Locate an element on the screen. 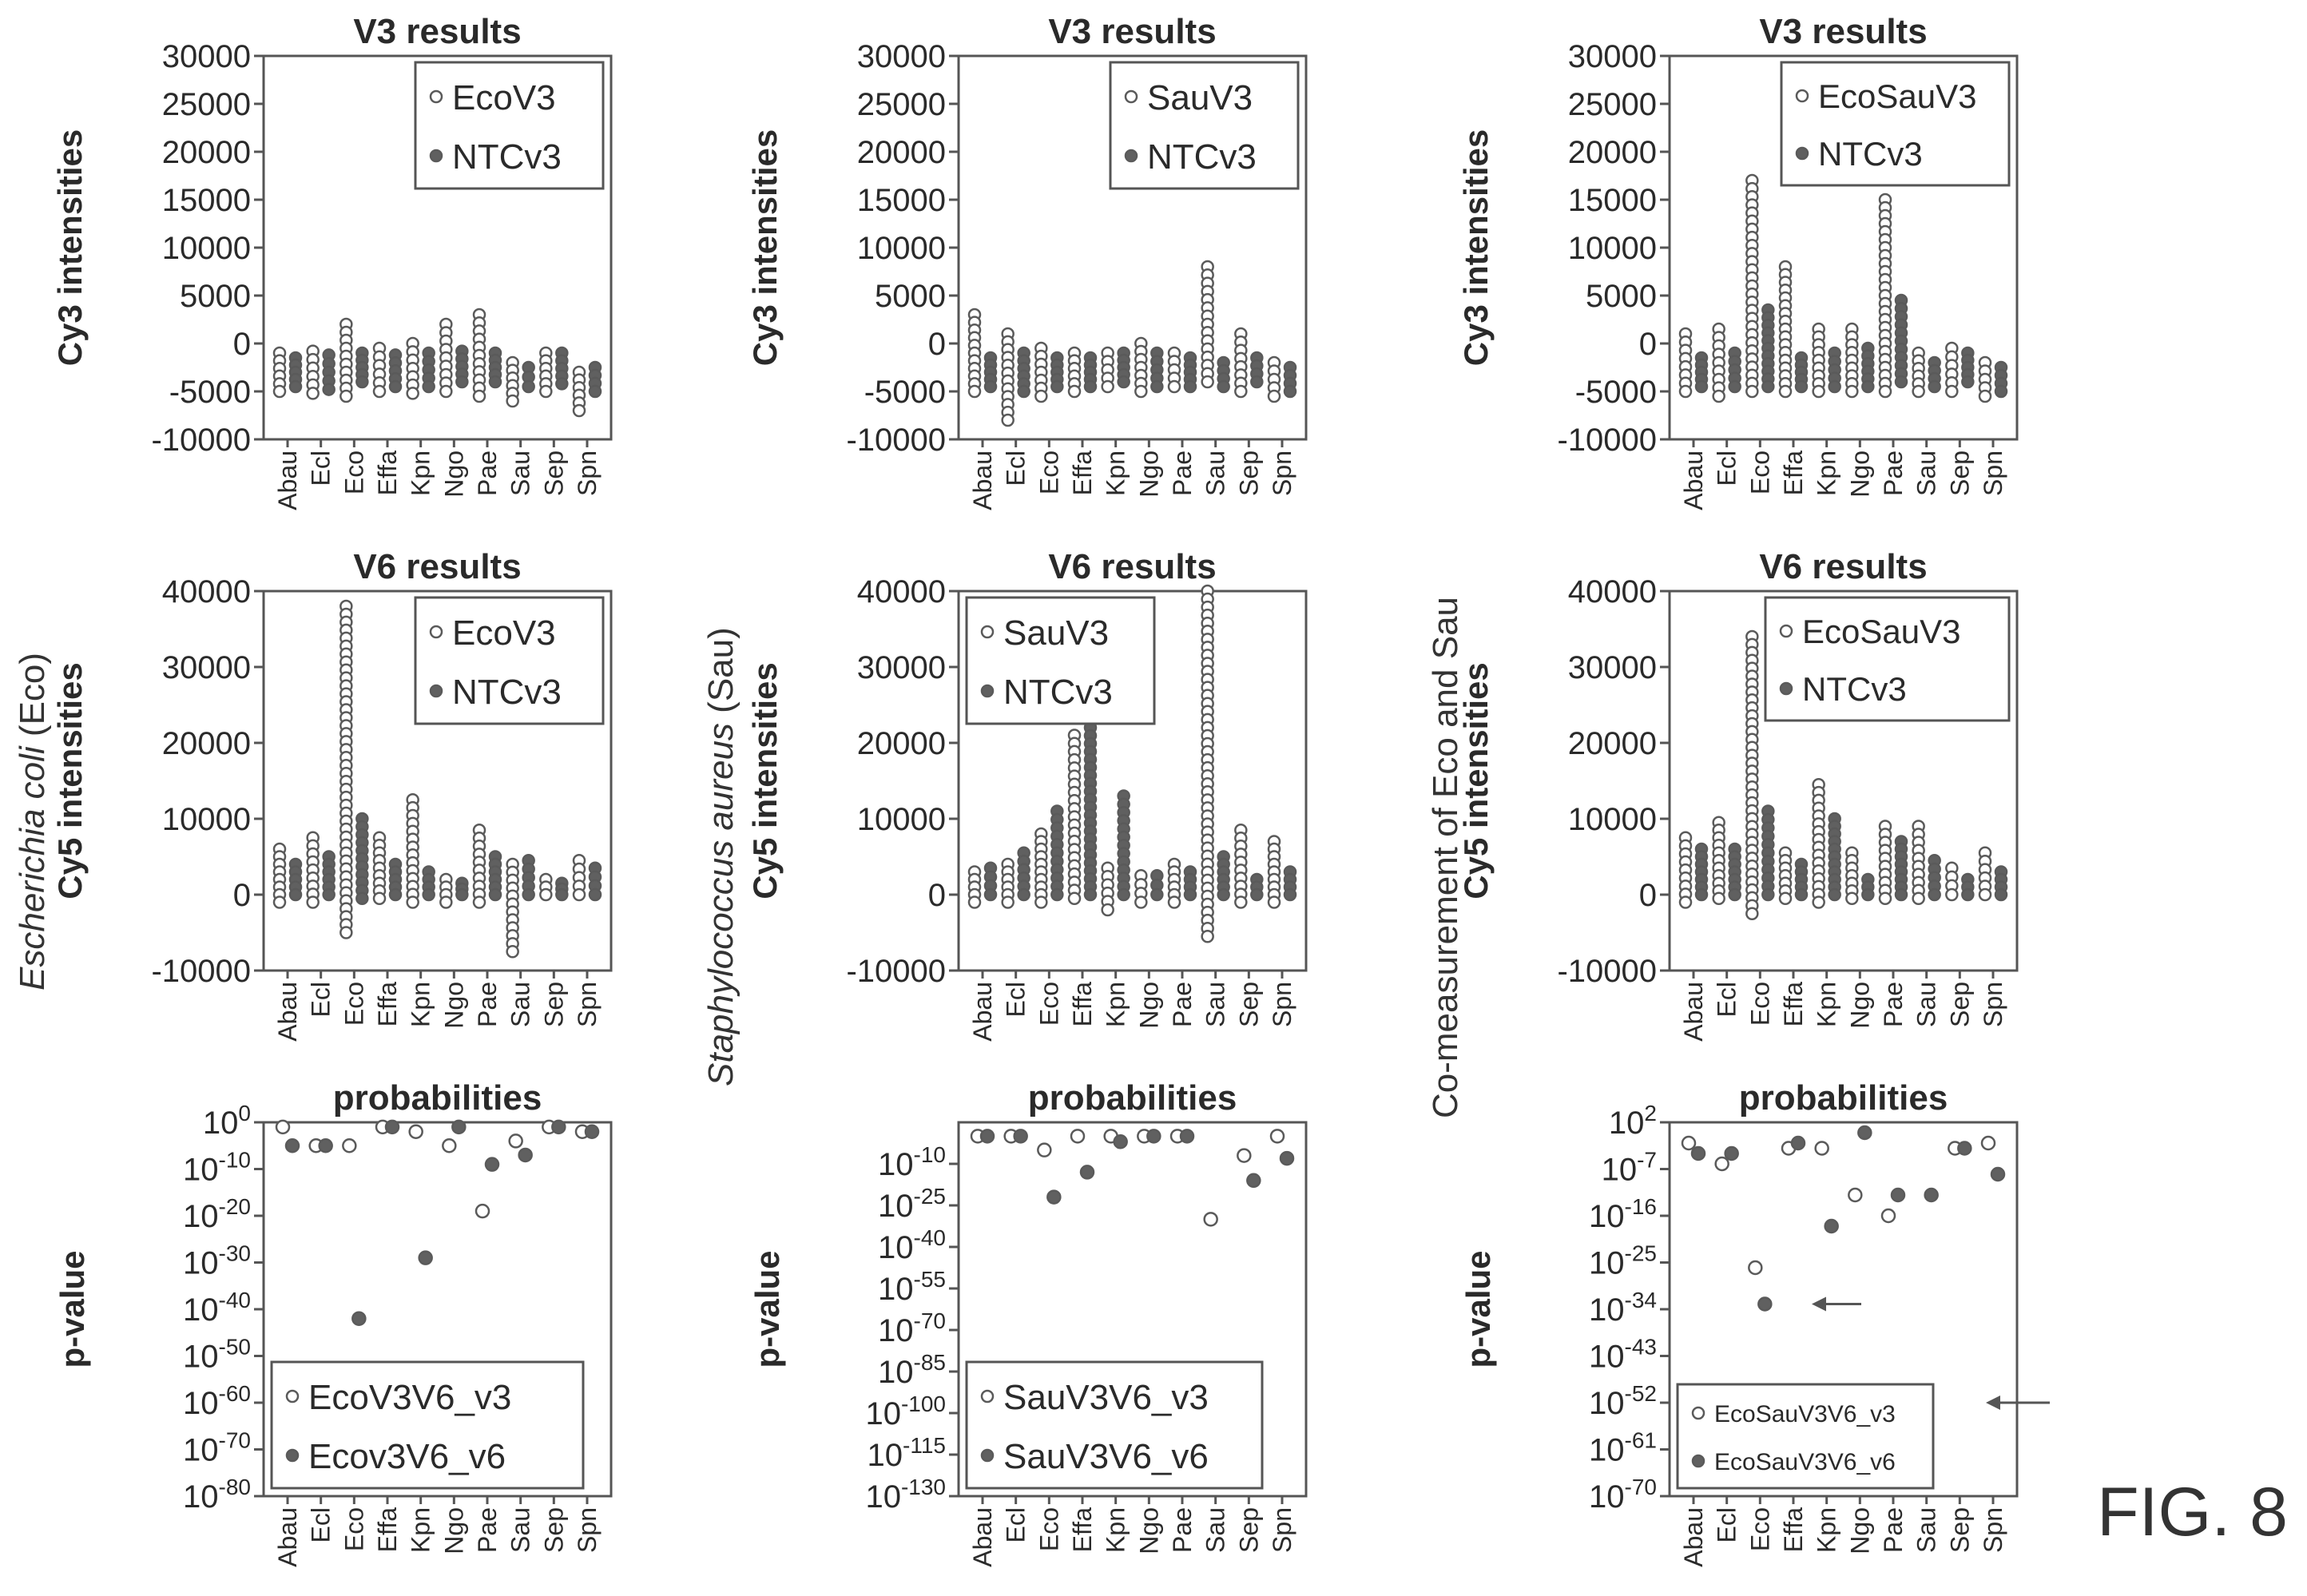 The image size is (2307, 1596). x-tick-label: Sep is located at coordinates (553, 1004).